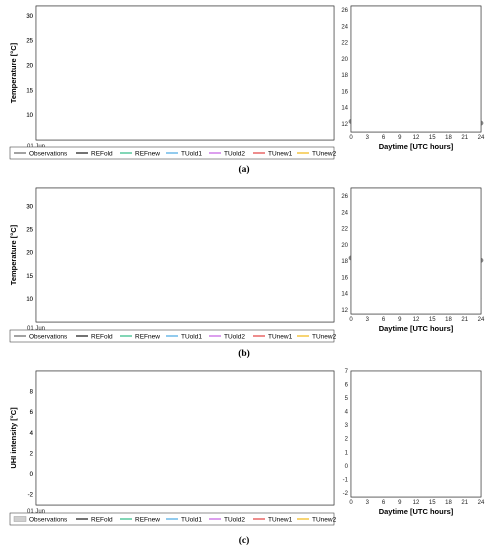 The height and width of the screenshot is (550, 489). Describe the element at coordinates (344, 262) in the screenshot. I see `b-right-ytick-label: 18` at that location.